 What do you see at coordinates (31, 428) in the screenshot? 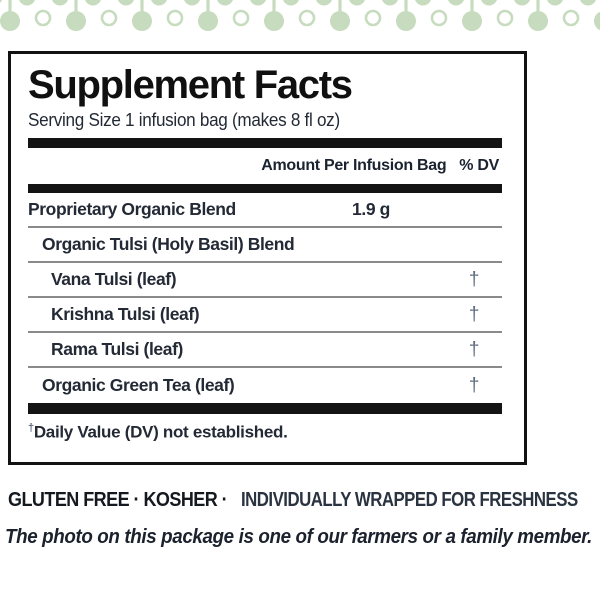
I see `dagger-symbol: †` at bounding box center [31, 428].